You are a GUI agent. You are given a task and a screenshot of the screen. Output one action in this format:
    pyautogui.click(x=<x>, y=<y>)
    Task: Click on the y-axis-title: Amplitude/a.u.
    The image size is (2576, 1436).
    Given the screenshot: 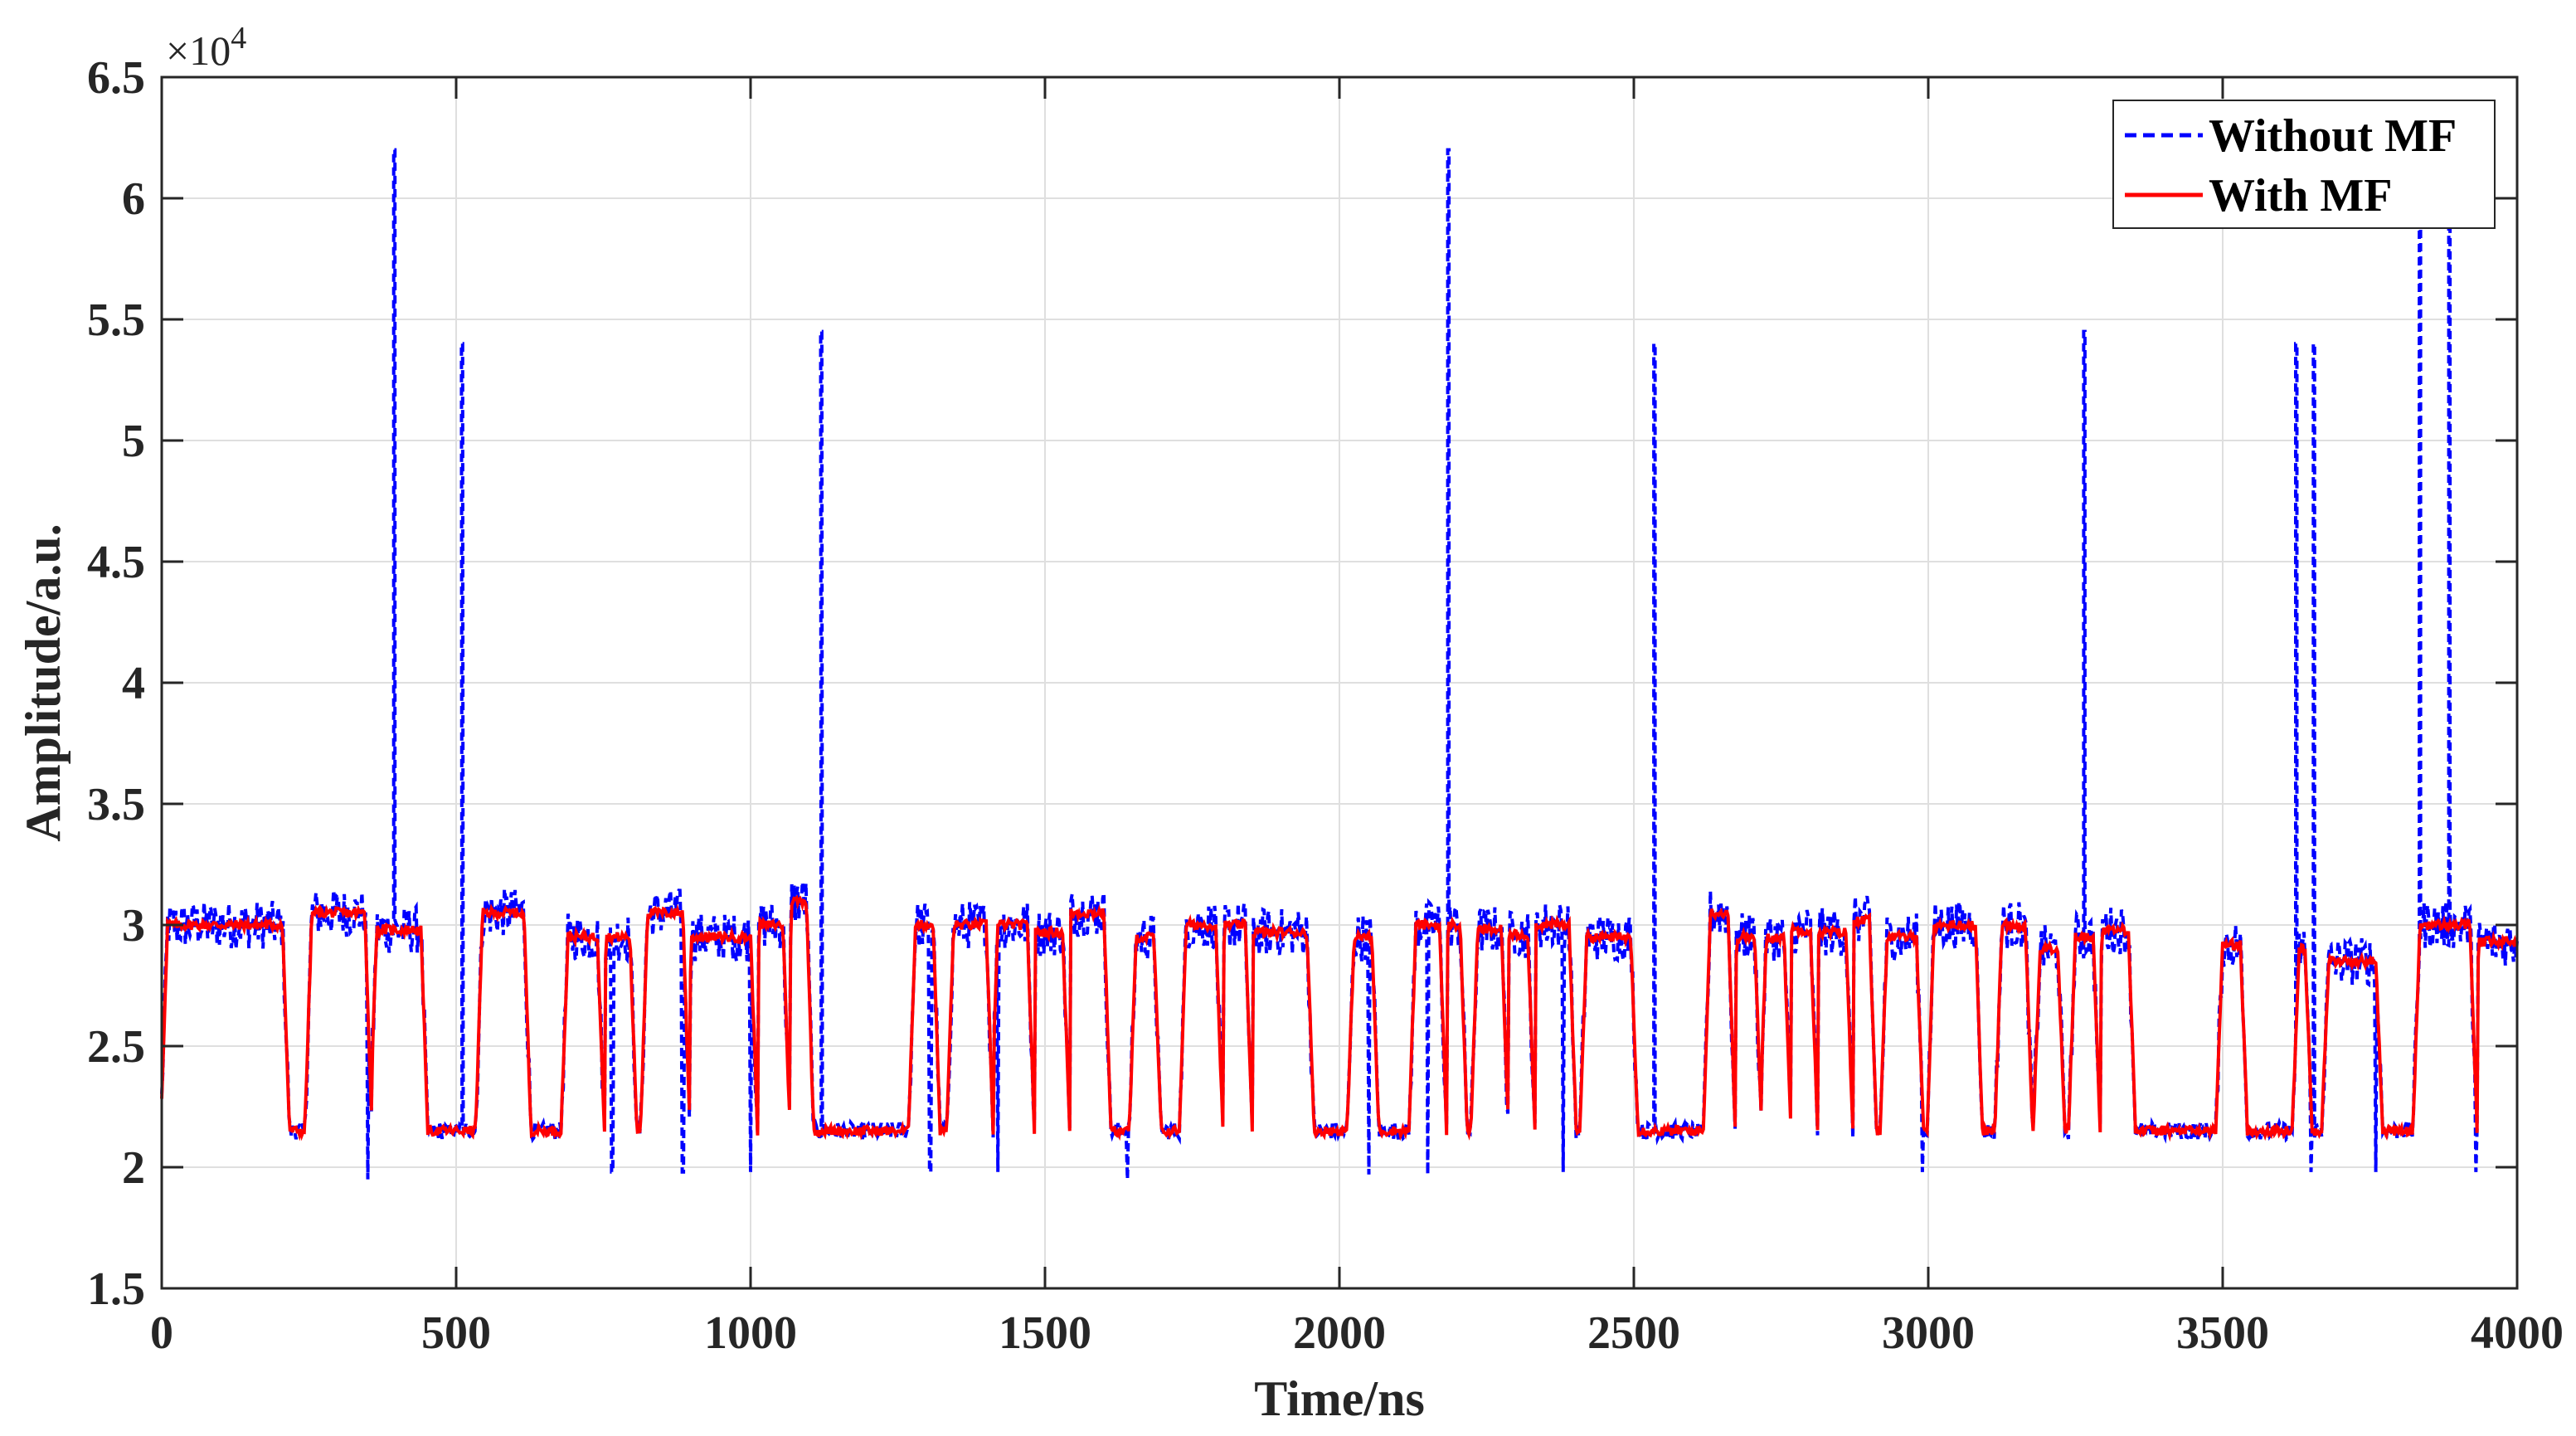 What is the action you would take?
    pyautogui.click(x=43, y=682)
    